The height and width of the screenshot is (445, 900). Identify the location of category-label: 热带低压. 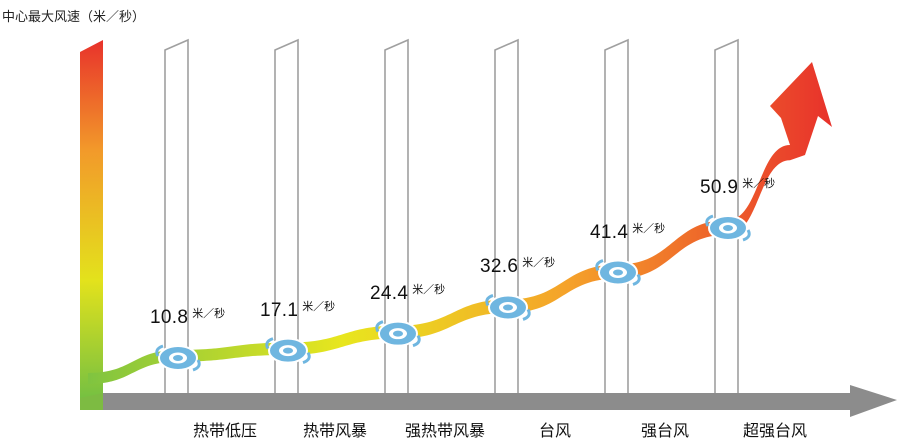
(225, 430).